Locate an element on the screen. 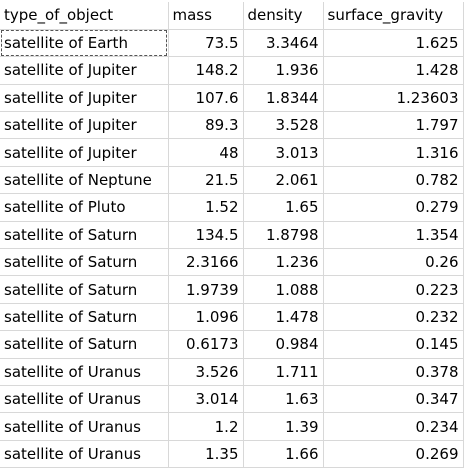 The height and width of the screenshot is (472, 466). cell-density: 1.478 is located at coordinates (283, 317).